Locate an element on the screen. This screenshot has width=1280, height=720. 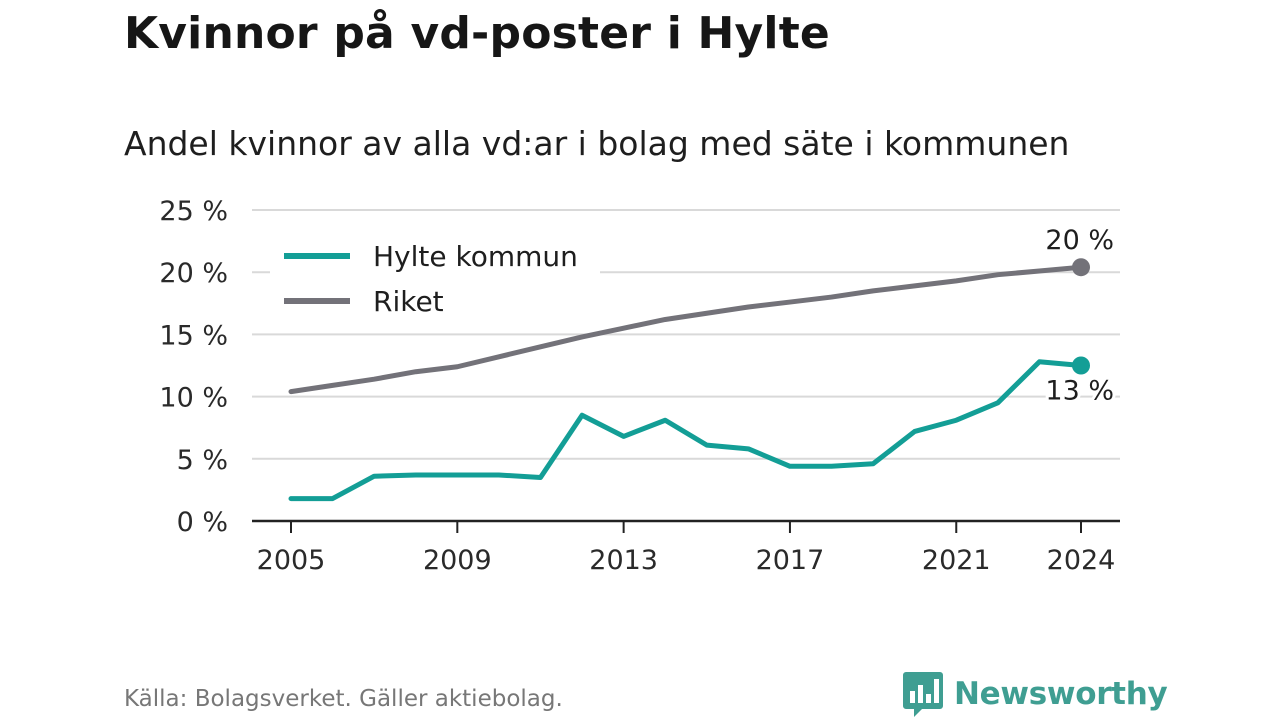
chart-title: Kvinnor på vd-poster i Hylte is located at coordinates (477, 33).